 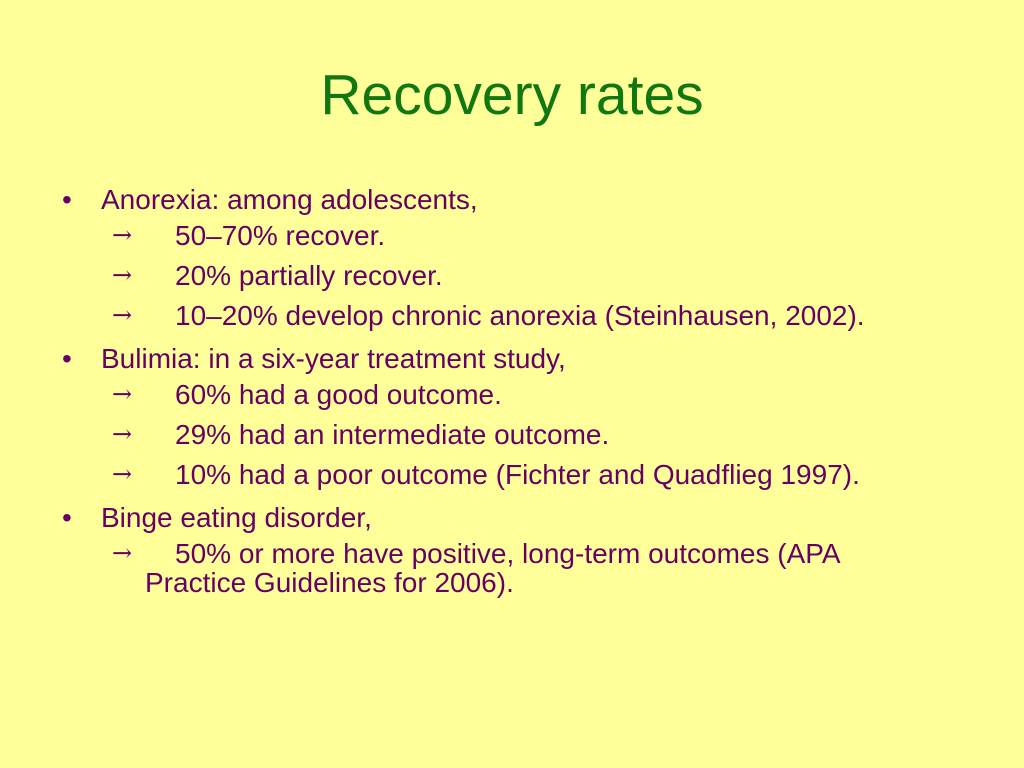 I want to click on sub-bullet-text: 50–70% recover., so click(x=280, y=235).